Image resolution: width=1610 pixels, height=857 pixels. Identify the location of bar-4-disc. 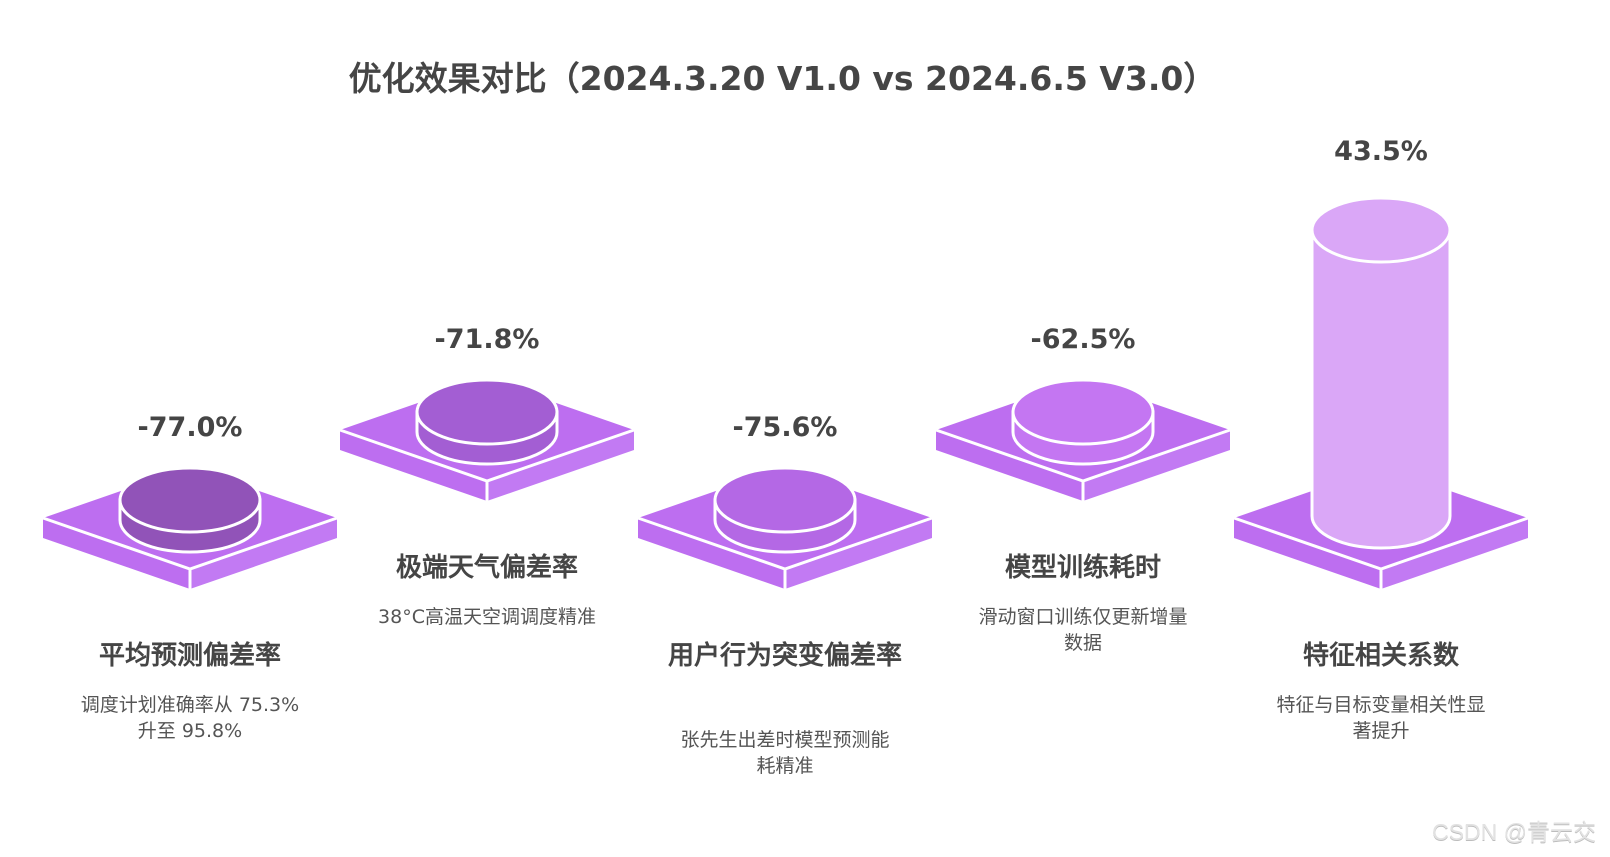
(1083, 422).